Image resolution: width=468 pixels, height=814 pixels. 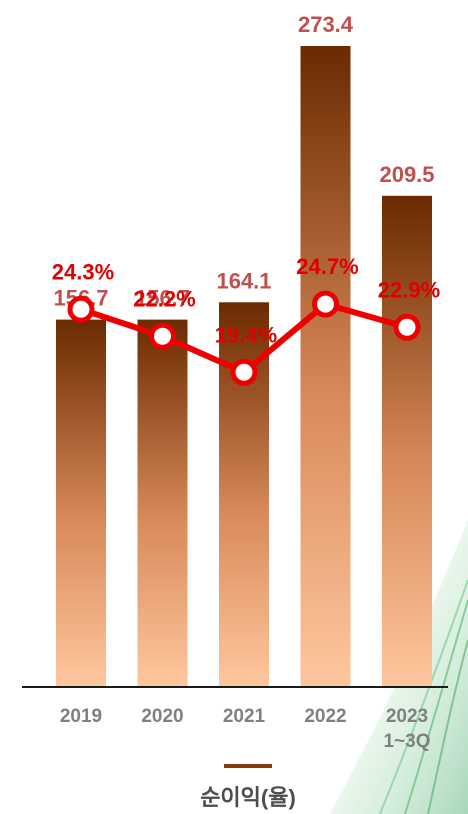 I want to click on legend-label: 순이익(율), so click(x=248, y=797).